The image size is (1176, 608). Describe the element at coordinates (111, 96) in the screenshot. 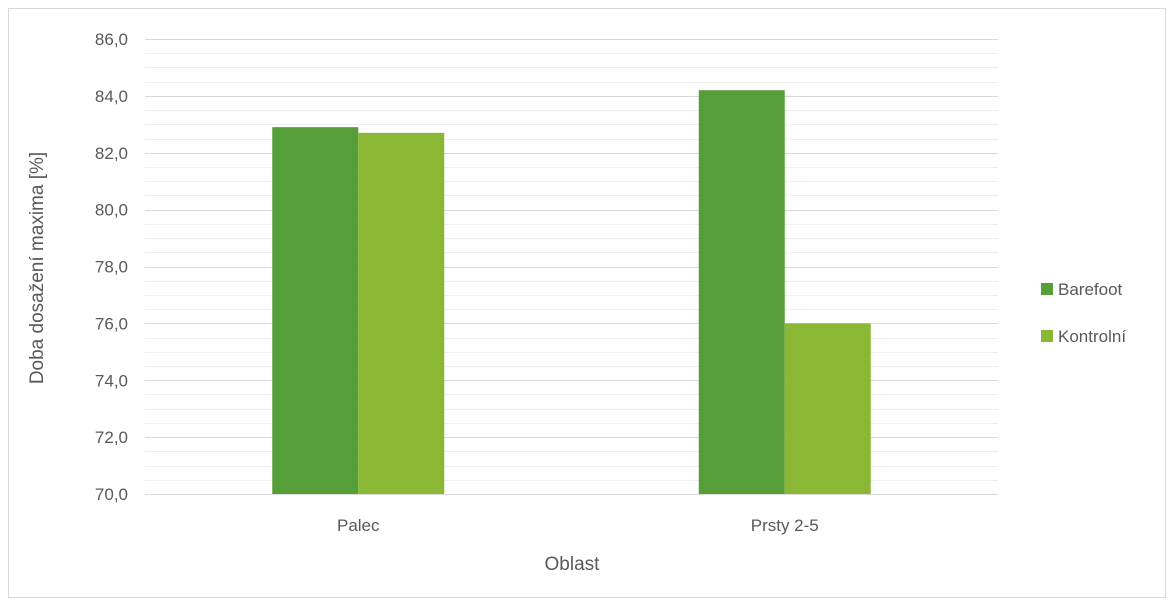

I see `y-tick-label: 84,0` at that location.